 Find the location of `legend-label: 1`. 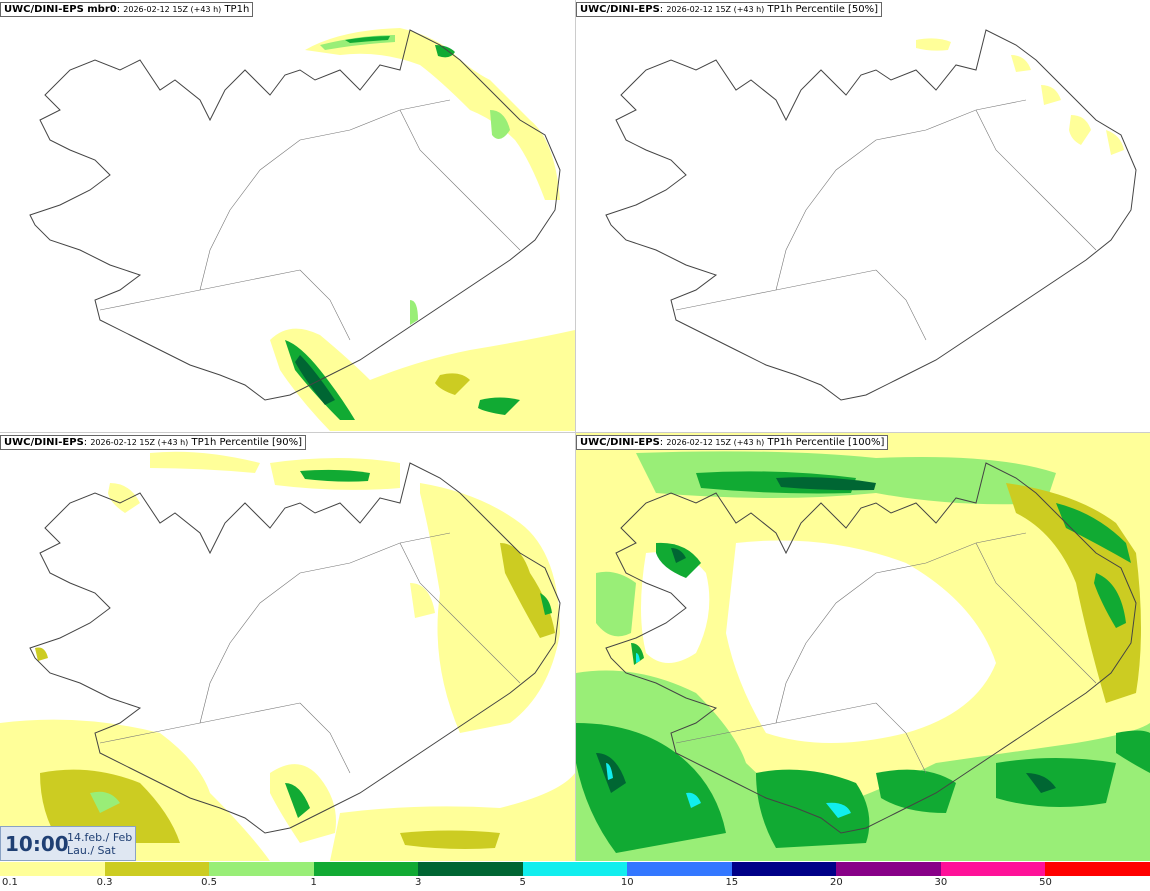

legend-label: 1 is located at coordinates (313, 882).